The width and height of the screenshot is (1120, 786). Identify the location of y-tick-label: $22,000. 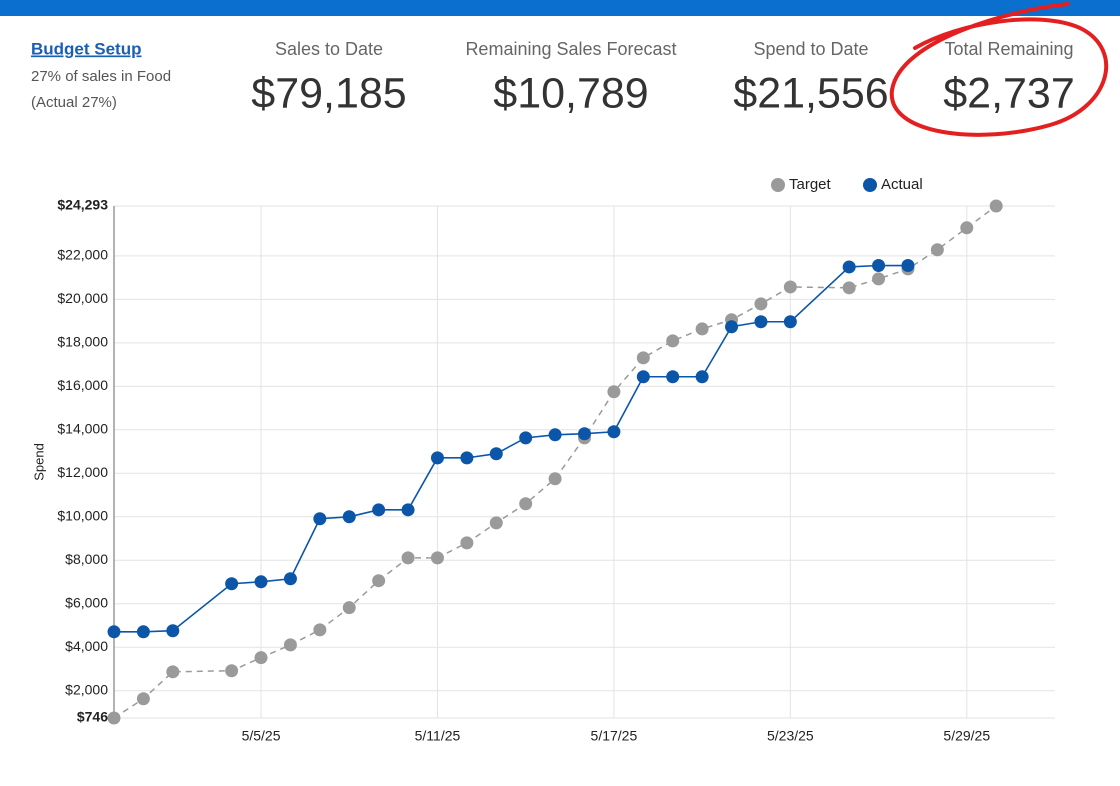
(82, 255).